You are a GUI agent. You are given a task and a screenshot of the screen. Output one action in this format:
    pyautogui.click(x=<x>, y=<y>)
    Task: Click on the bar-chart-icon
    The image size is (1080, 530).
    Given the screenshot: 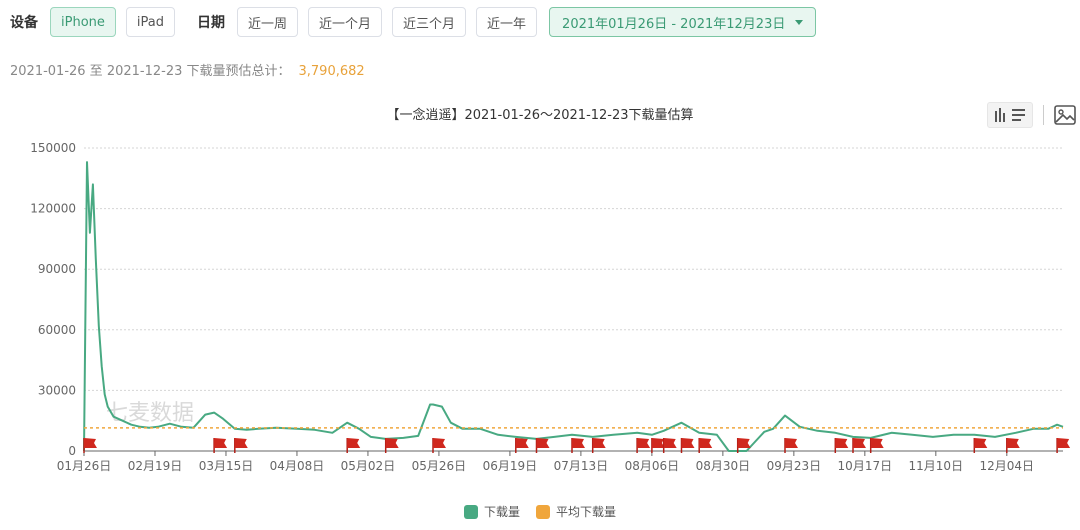 What is the action you would take?
    pyautogui.click(x=1010, y=115)
    